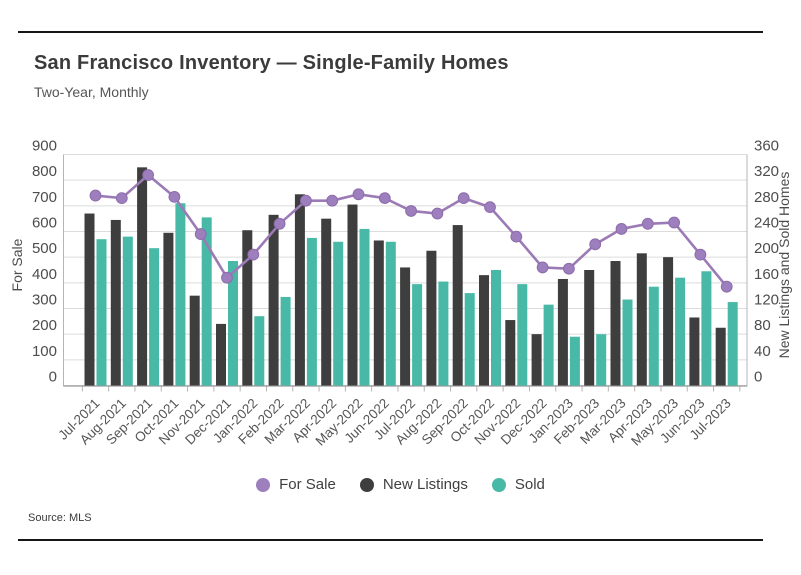 Image resolution: width=801 pixels, height=575 pixels. Describe the element at coordinates (44, 274) in the screenshot. I see `svg-text: 400` at that location.